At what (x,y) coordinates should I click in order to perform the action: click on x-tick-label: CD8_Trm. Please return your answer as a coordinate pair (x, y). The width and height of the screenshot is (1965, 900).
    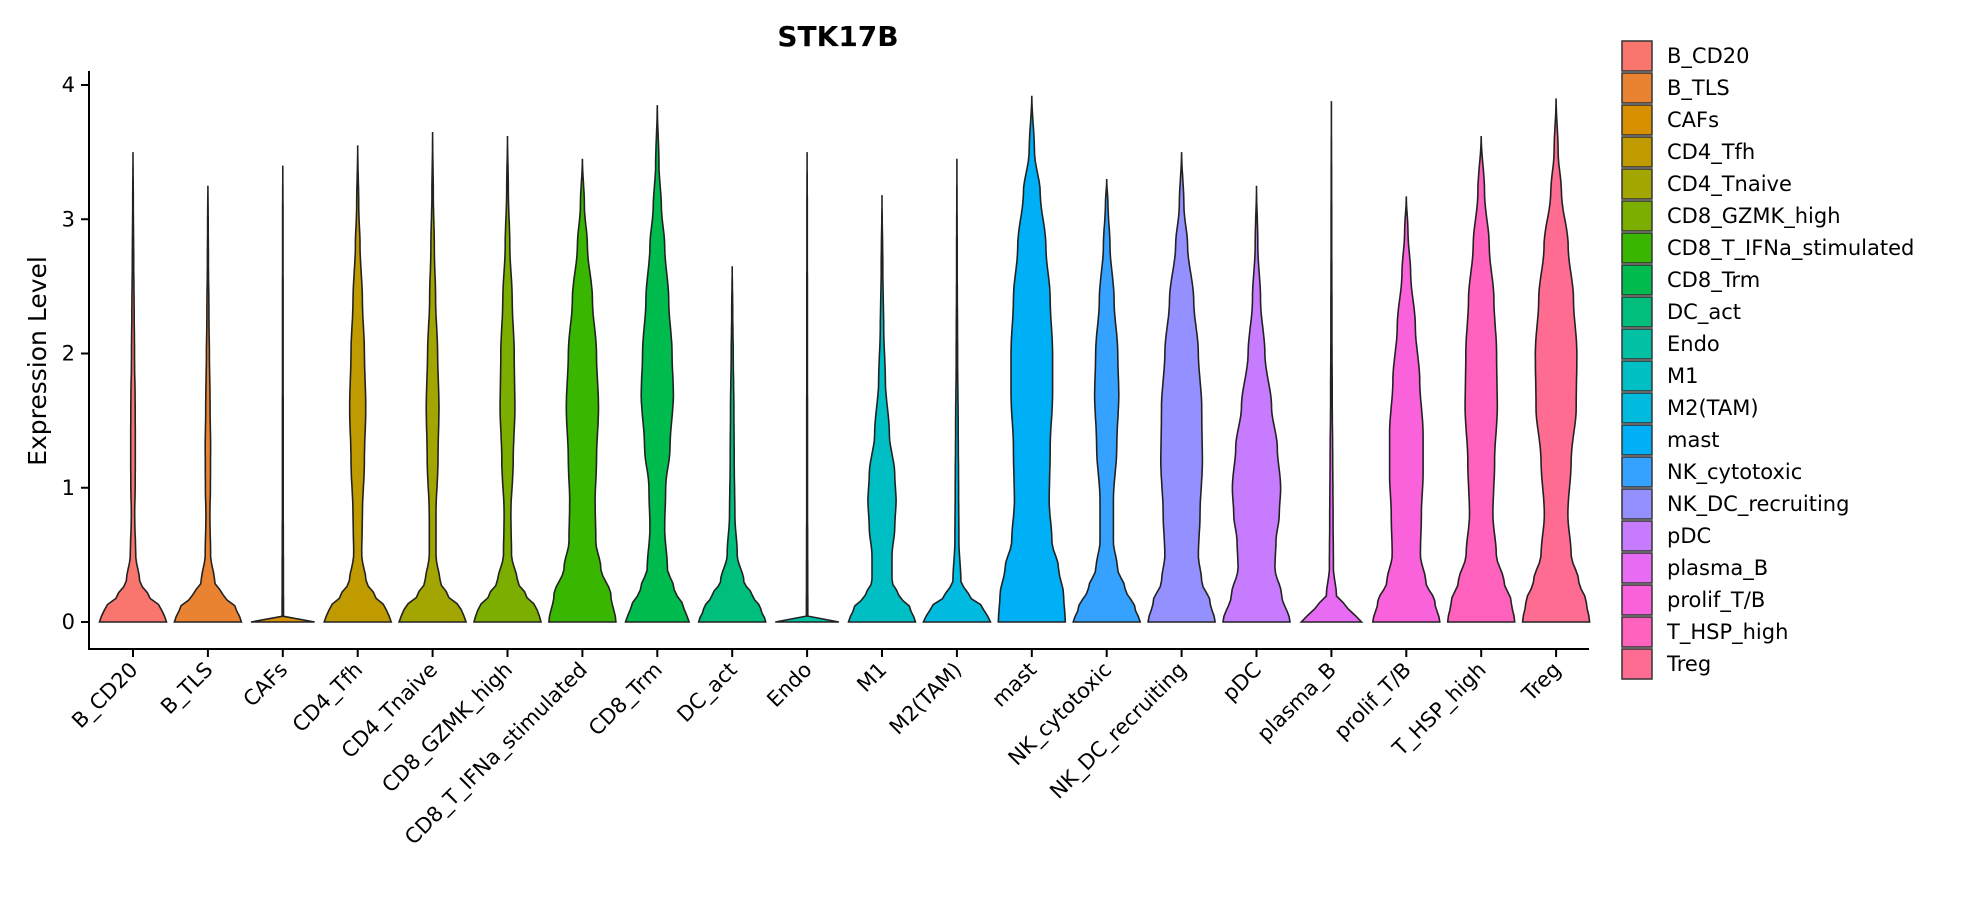
    Looking at the image, I should click on (626, 700).